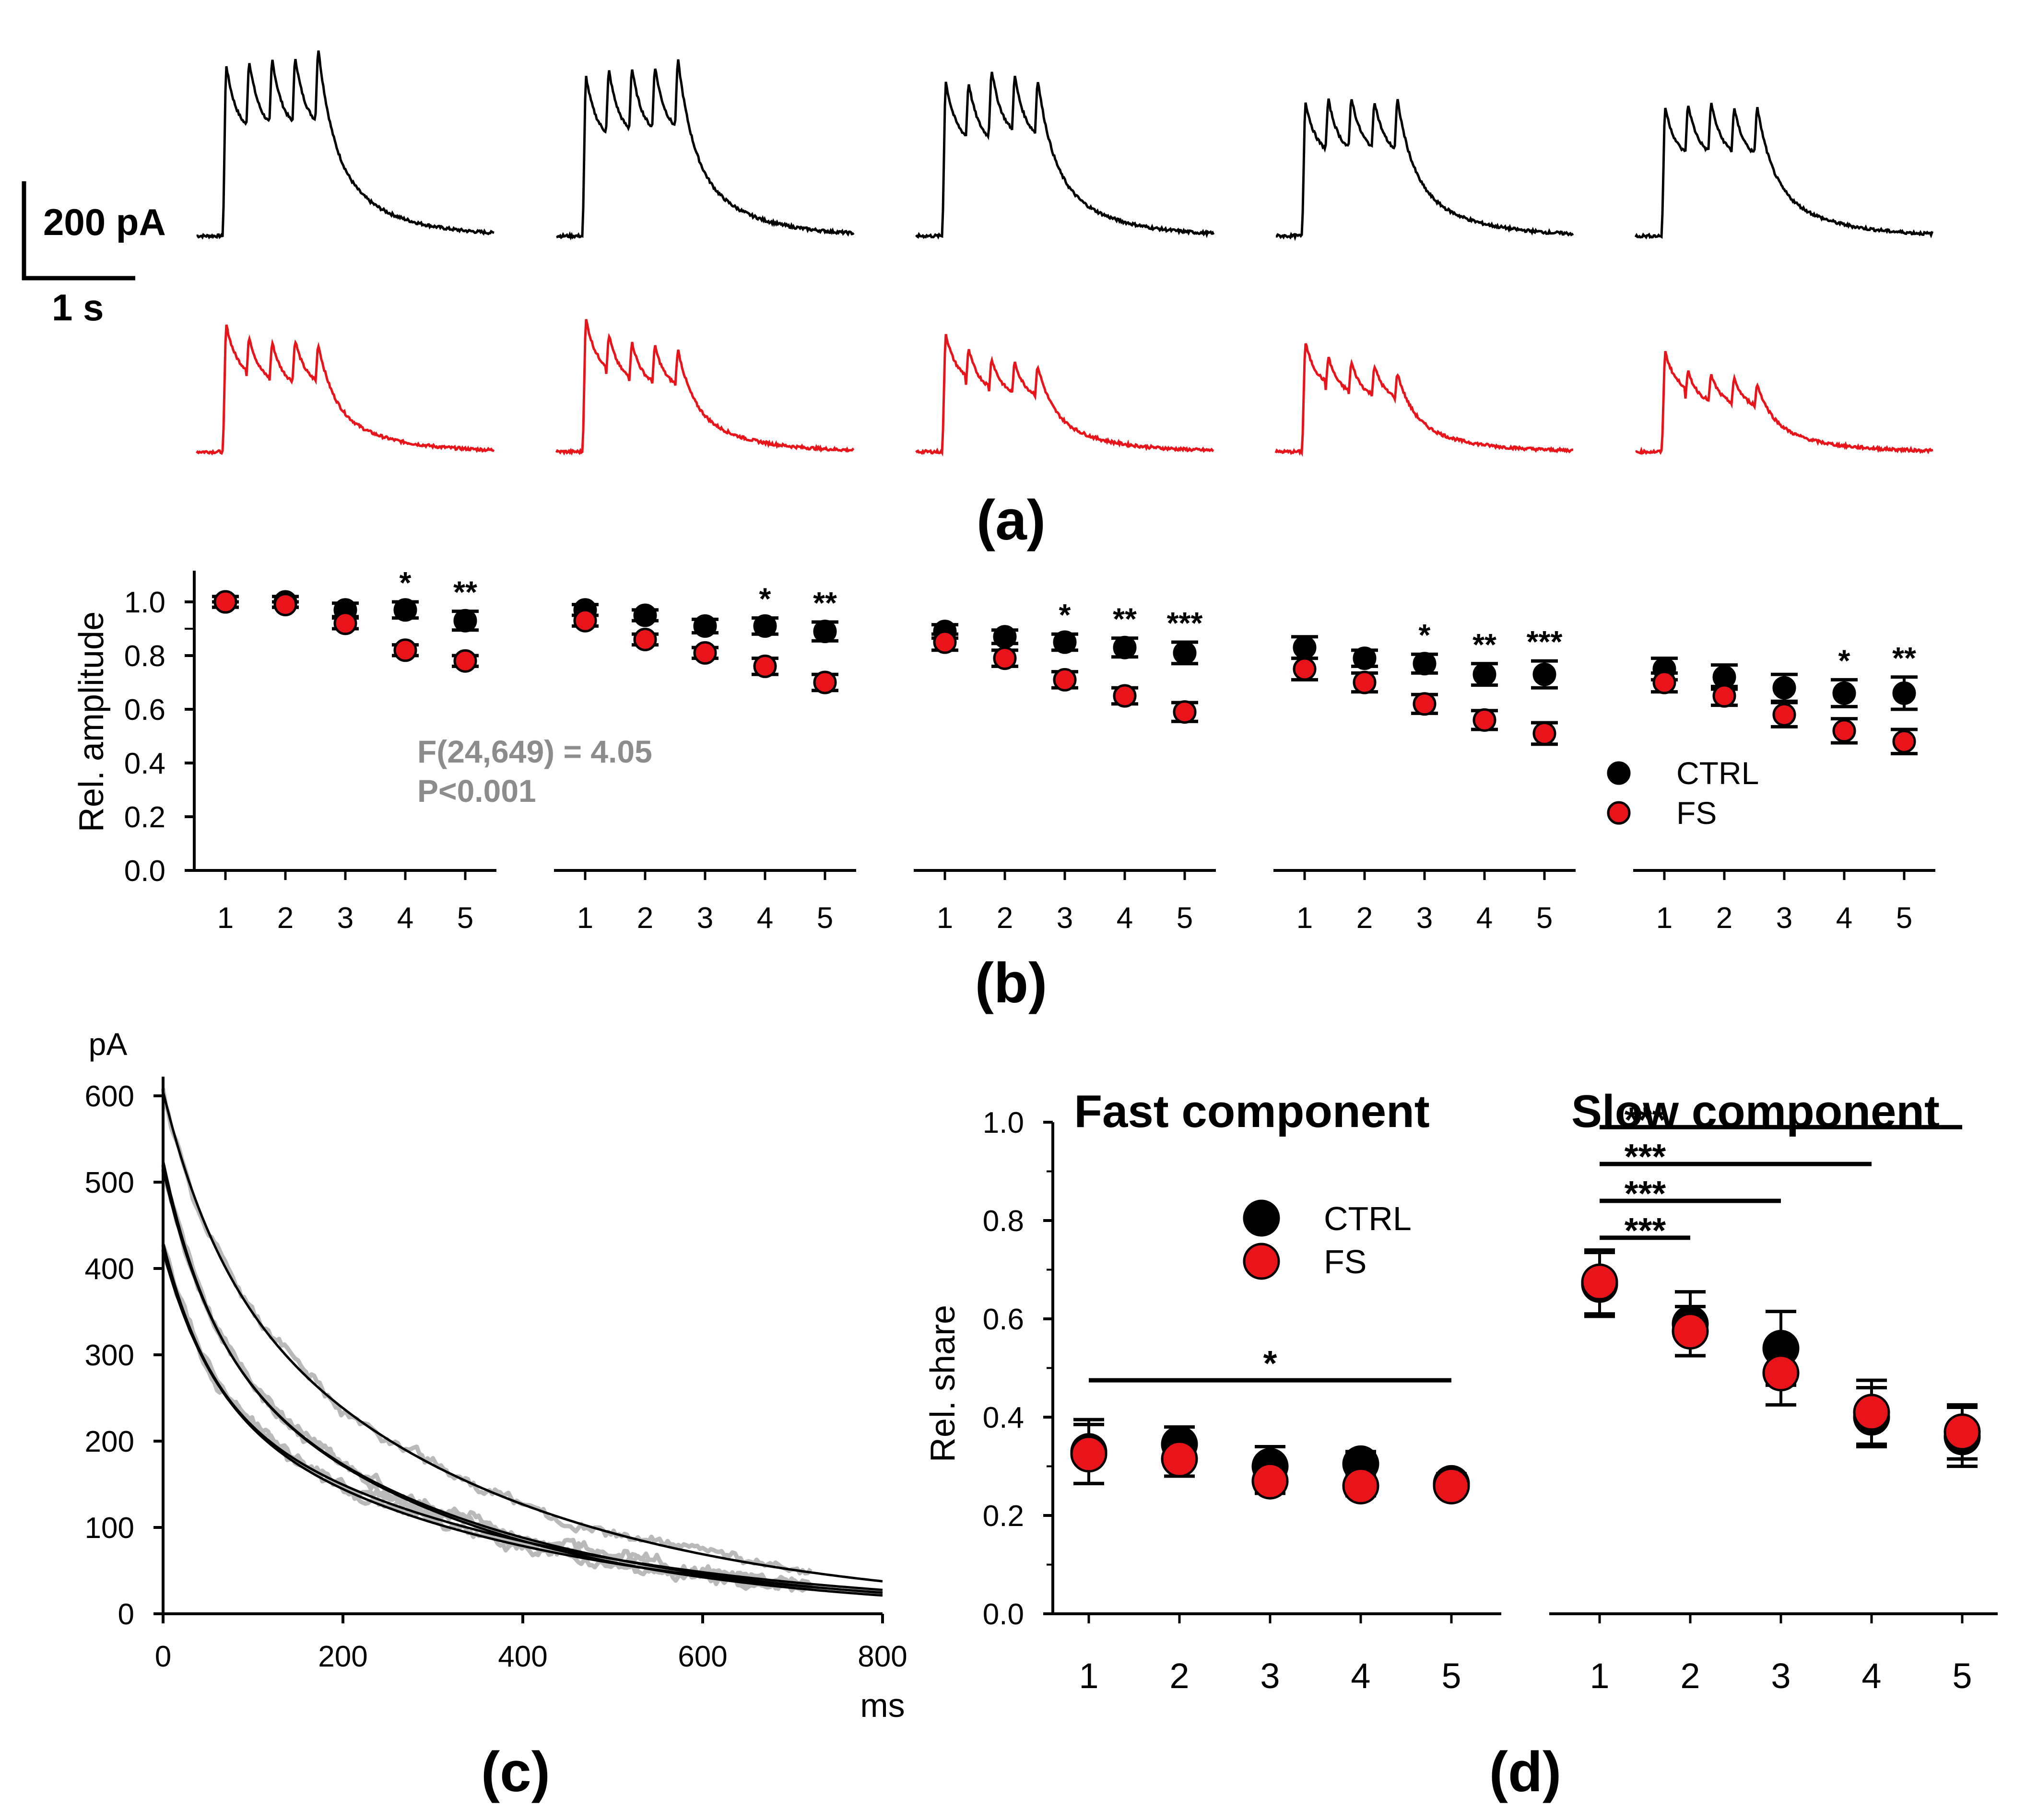 This screenshot has width=2026, height=1820. What do you see at coordinates (108, 1044) in the screenshot?
I see `c-y-label: pA` at bounding box center [108, 1044].